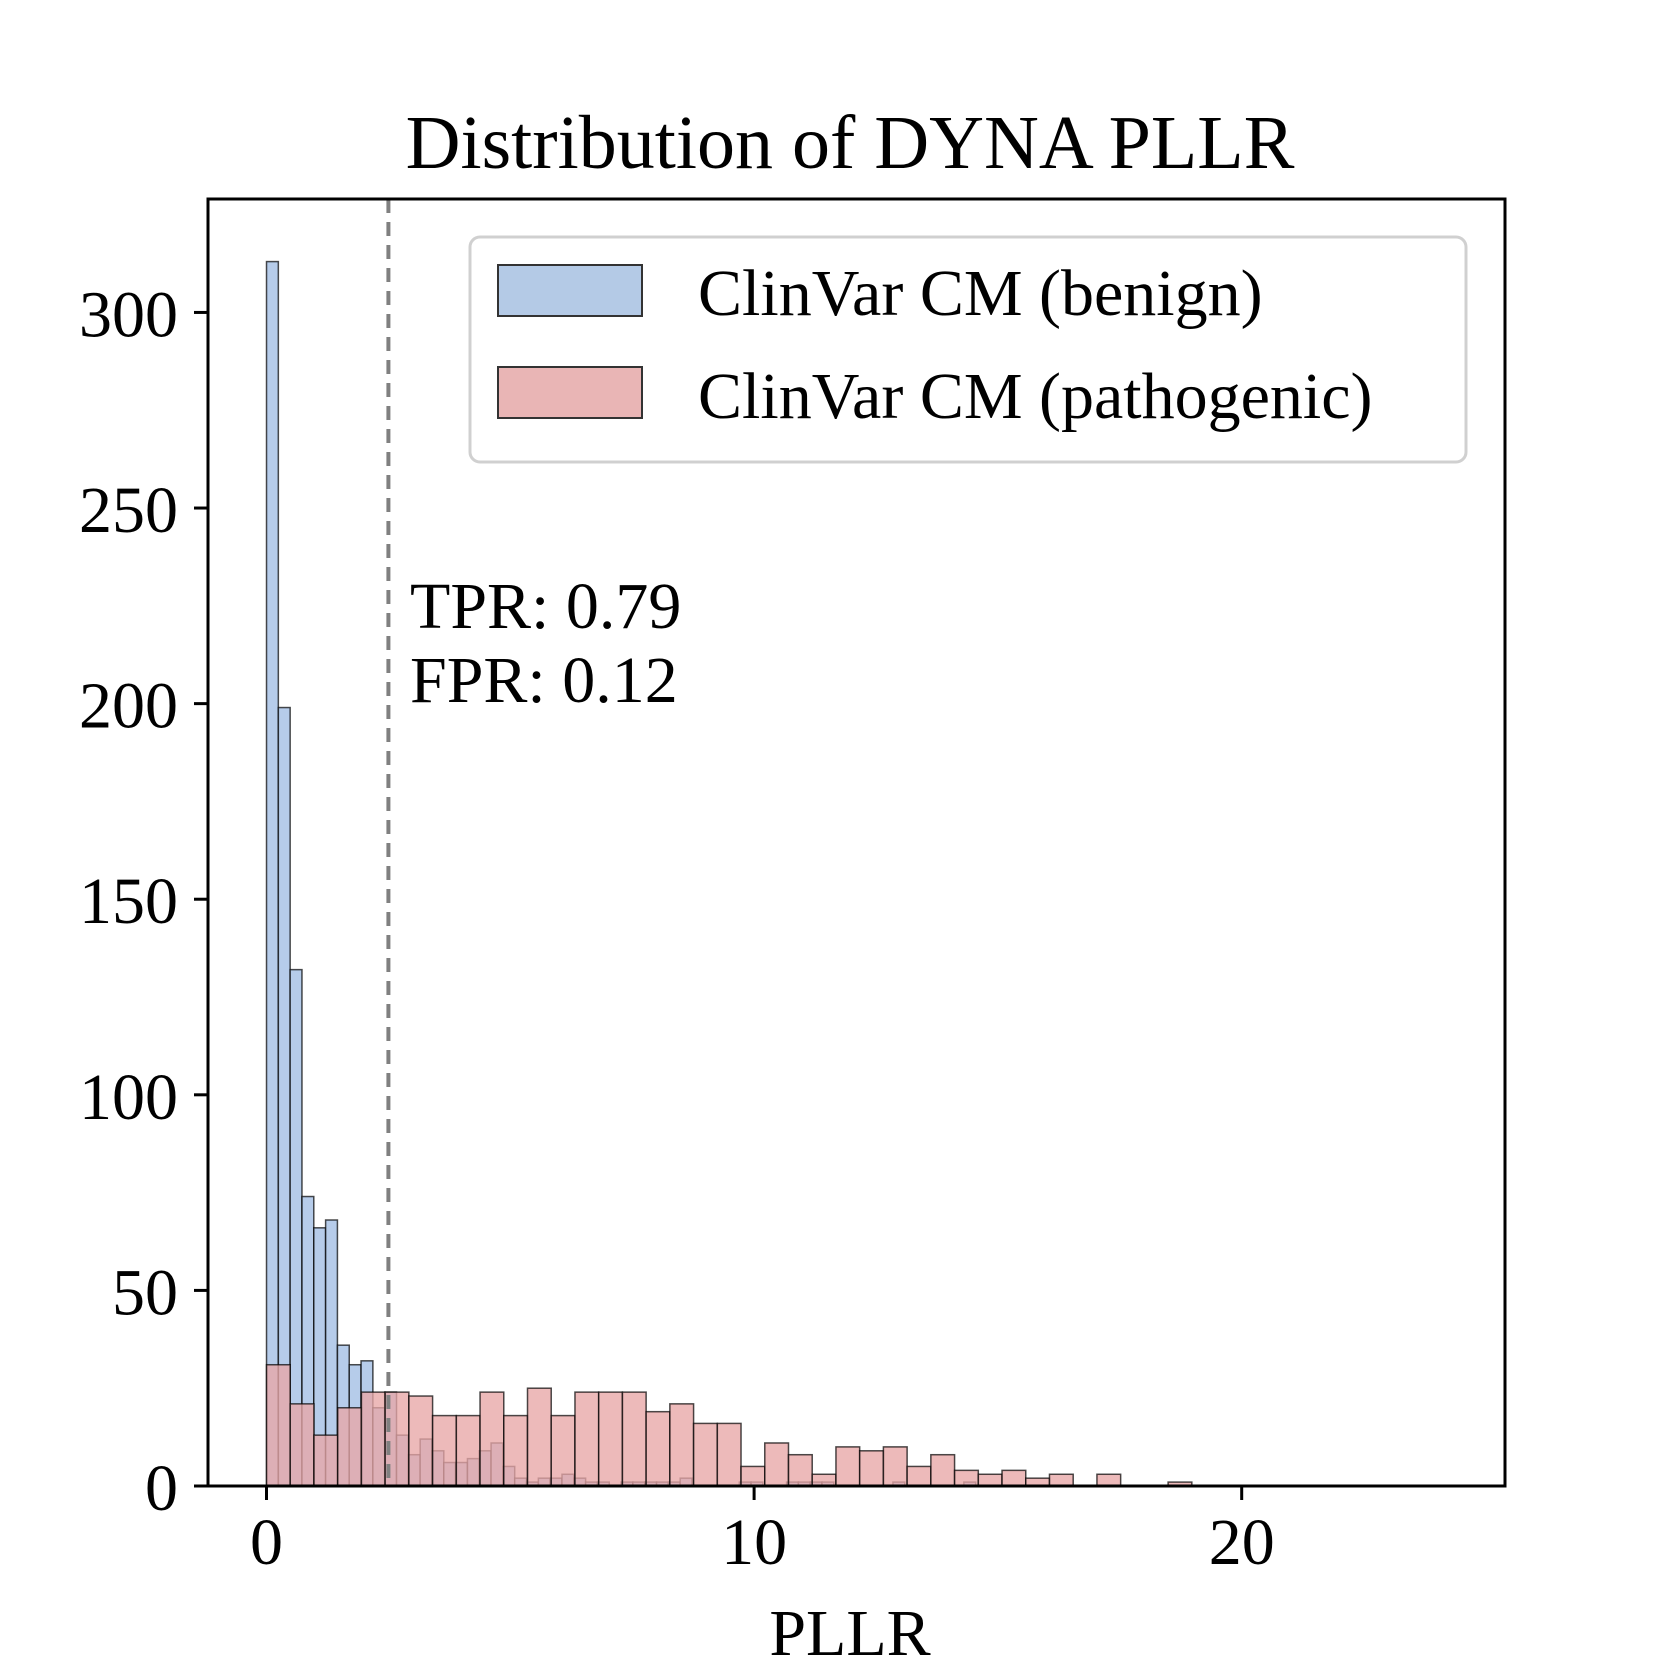  I want to click on legend-label-benign: ClinVar CM (benign), so click(980, 293).